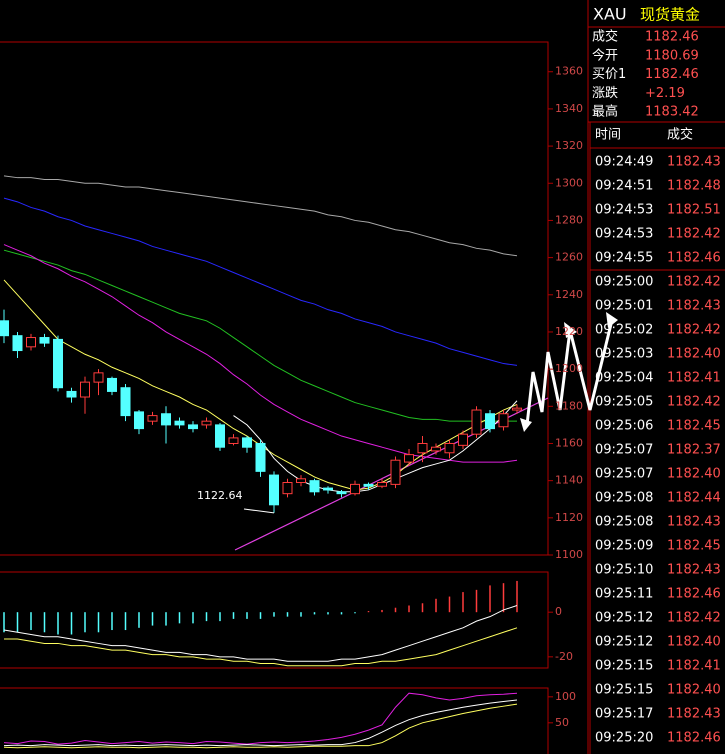 Image resolution: width=725 pixels, height=754 pixels. What do you see at coordinates (259, 511) in the screenshot?
I see `annotation-leader` at bounding box center [259, 511].